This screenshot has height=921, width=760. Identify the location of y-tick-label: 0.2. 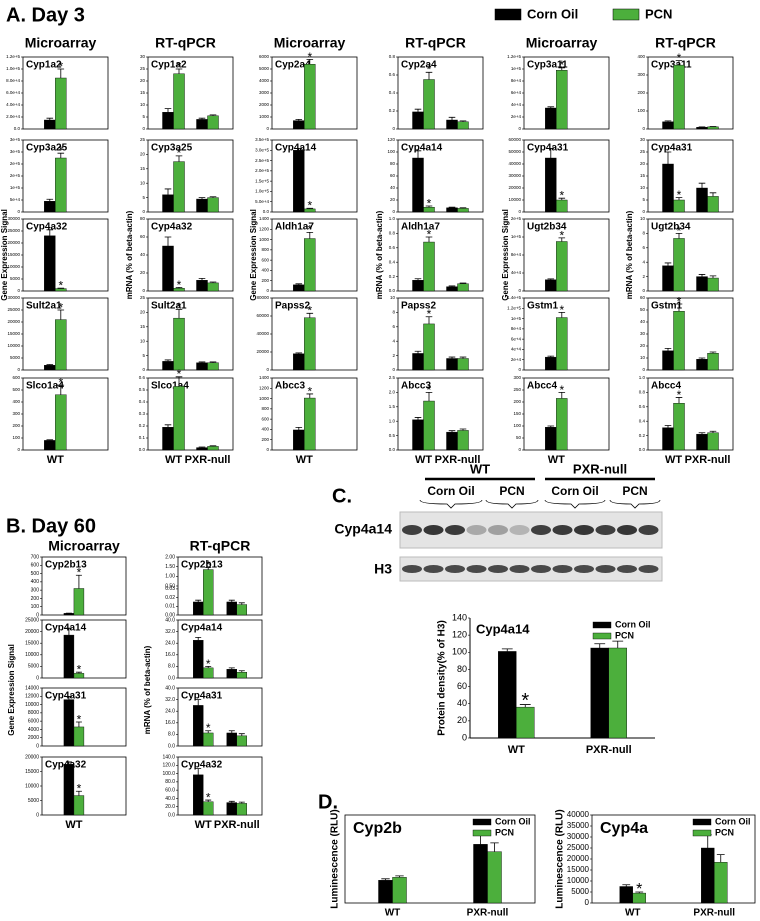
(392, 276).